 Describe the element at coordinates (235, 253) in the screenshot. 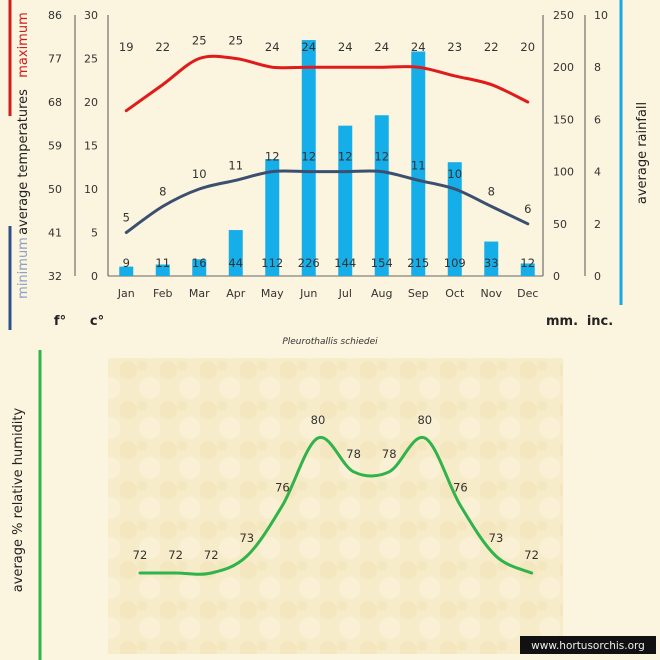

I see `rainfall-bar-apr` at that location.